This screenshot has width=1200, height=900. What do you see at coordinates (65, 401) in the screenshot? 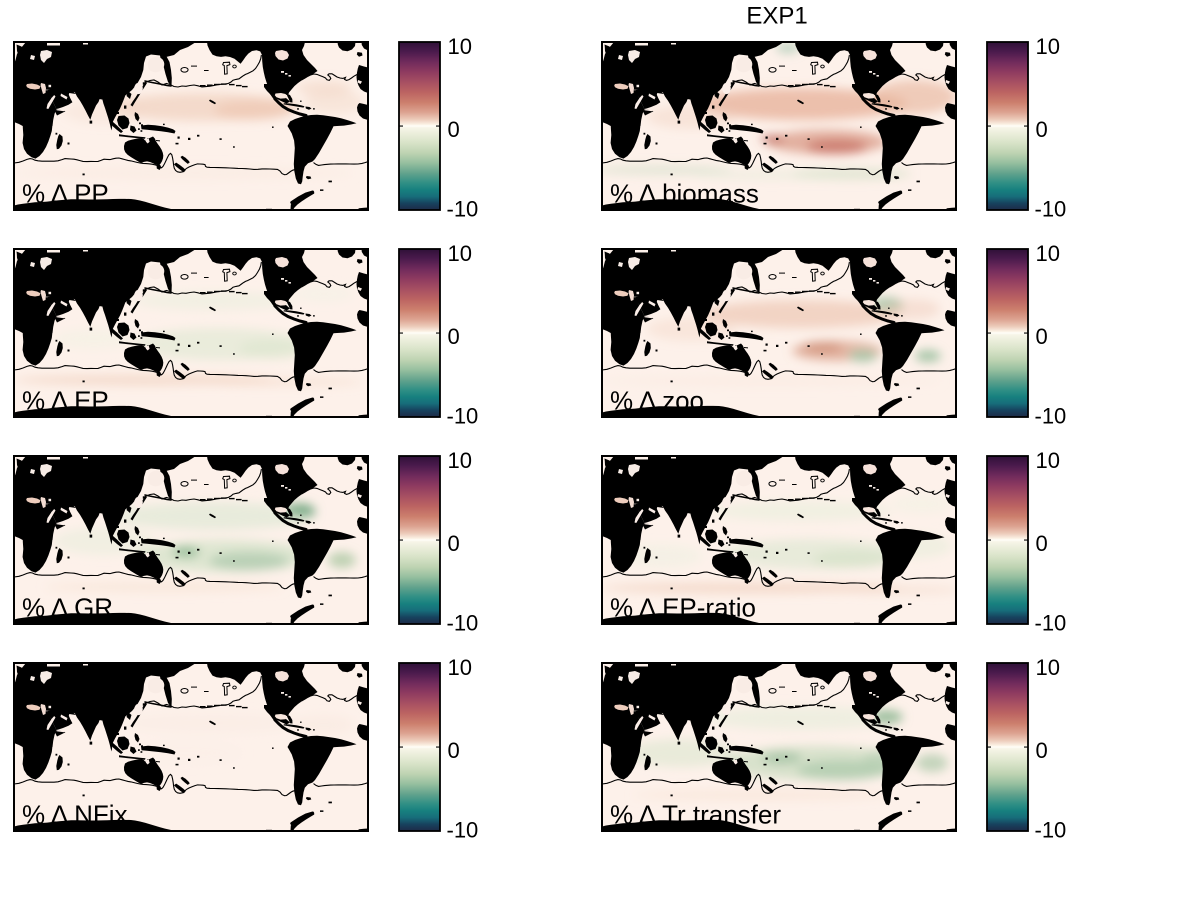
I see `svg-text: % Δ EP` at bounding box center [65, 401].